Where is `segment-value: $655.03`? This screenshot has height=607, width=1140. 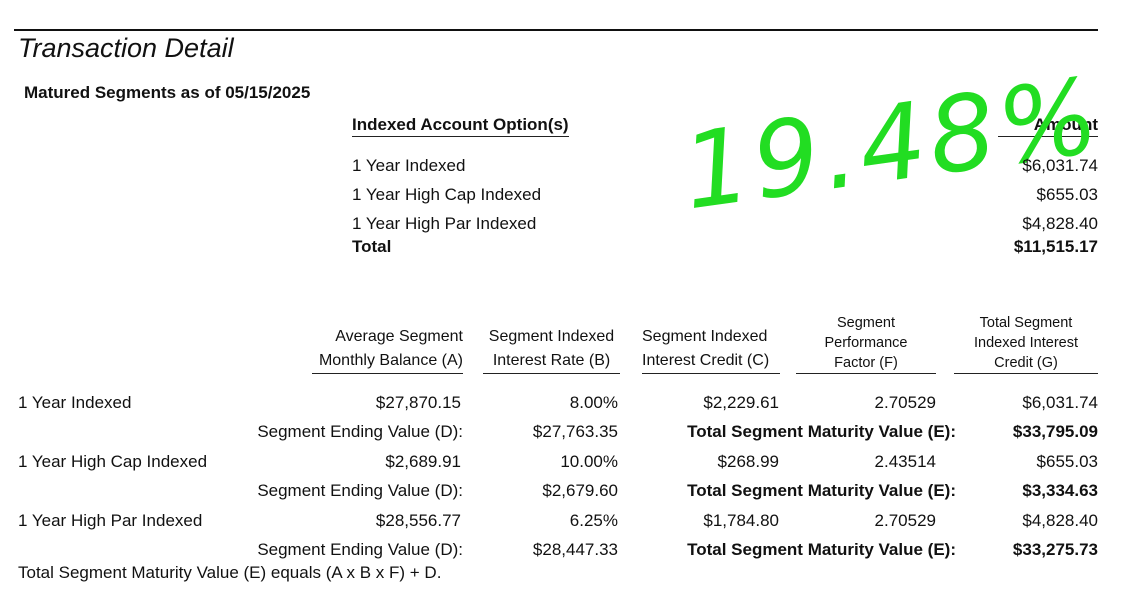
segment-value: $655.03 is located at coordinates (1067, 461).